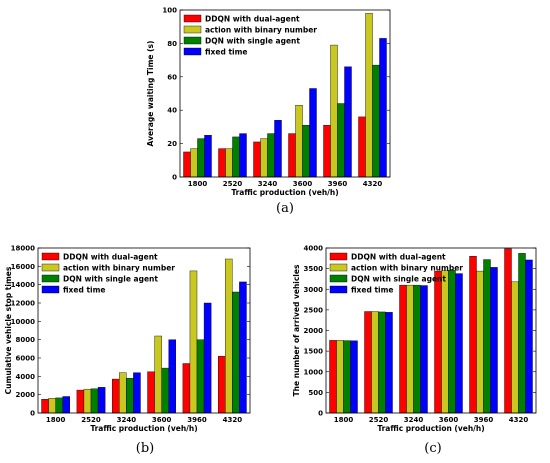 This screenshot has height=463, width=550. What do you see at coordinates (8, 330) in the screenshot?
I see `y-axis-label: Cumulative vehicle stop times` at bounding box center [8, 330].